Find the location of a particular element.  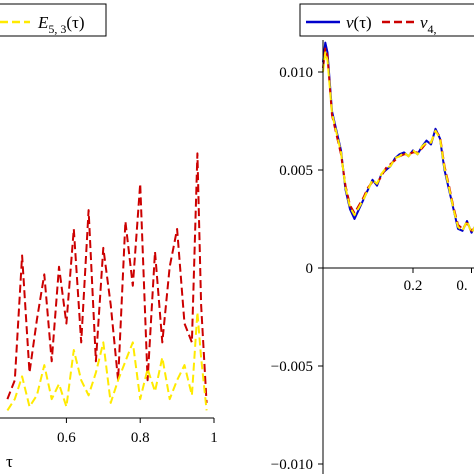

right-x-tick-label-2: 0. is located at coordinates (461, 286).